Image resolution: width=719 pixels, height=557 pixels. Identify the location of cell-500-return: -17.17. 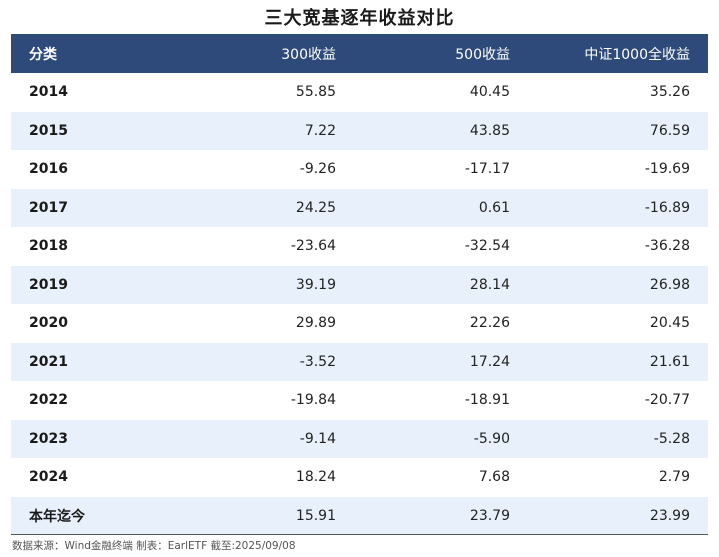
(487, 169).